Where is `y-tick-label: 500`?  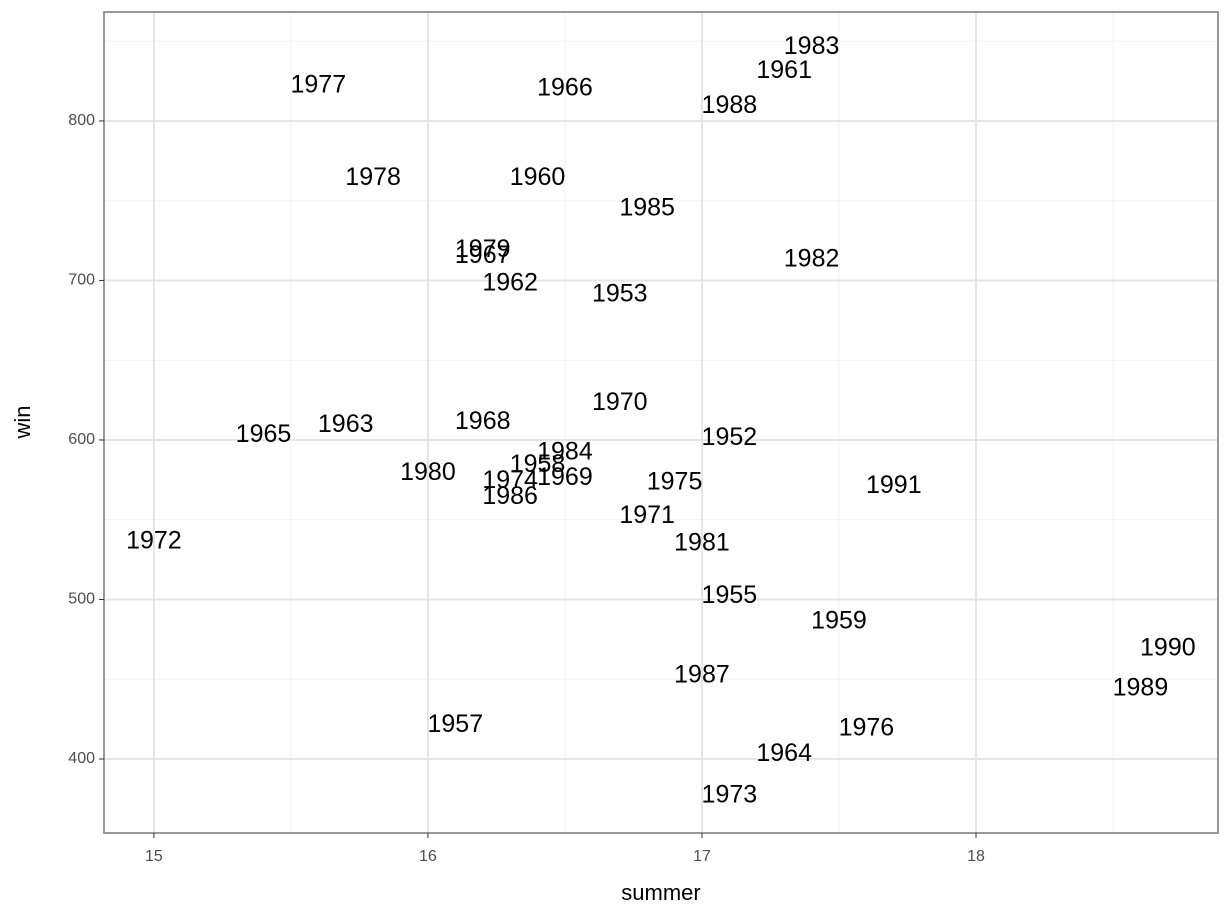 y-tick-label: 500 is located at coordinates (81, 599).